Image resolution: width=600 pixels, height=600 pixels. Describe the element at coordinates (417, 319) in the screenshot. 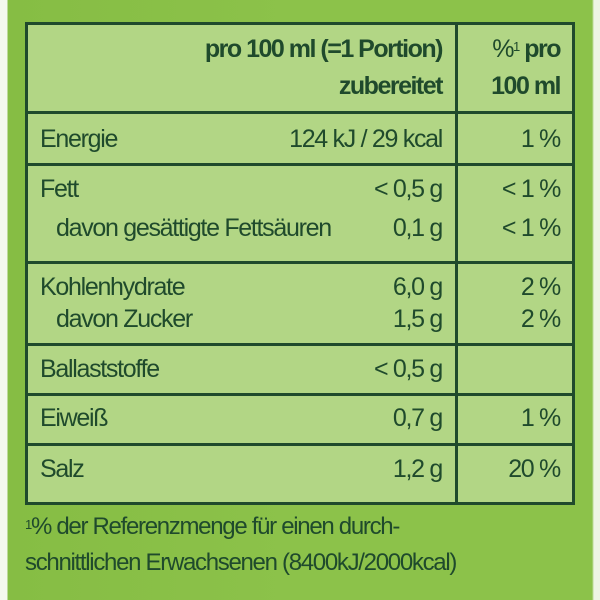

I see `row-value: 1,5 g` at that location.